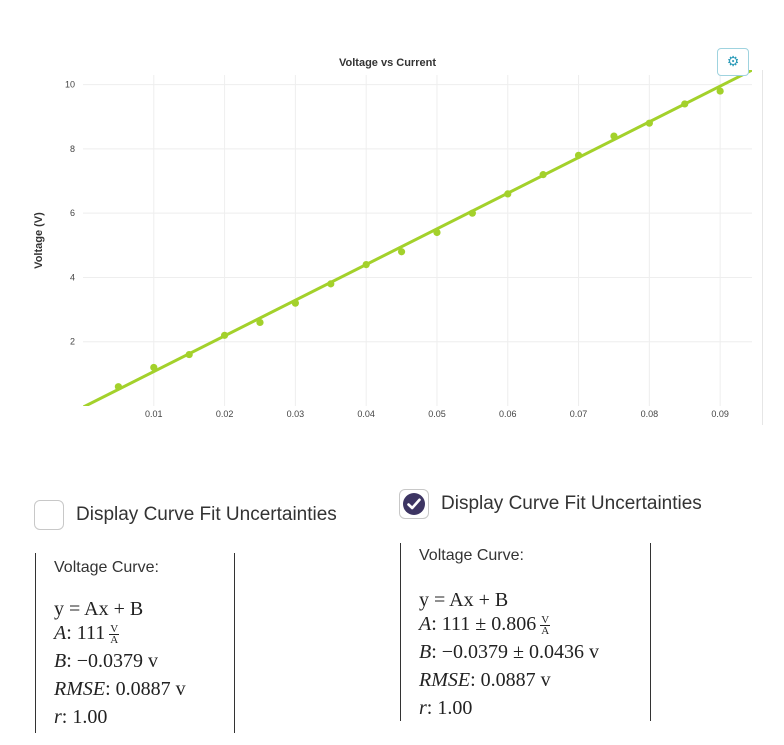  I want to click on uncertainty-checkbox-row-right: Display Curve Fit Uncertainties, so click(550, 504).